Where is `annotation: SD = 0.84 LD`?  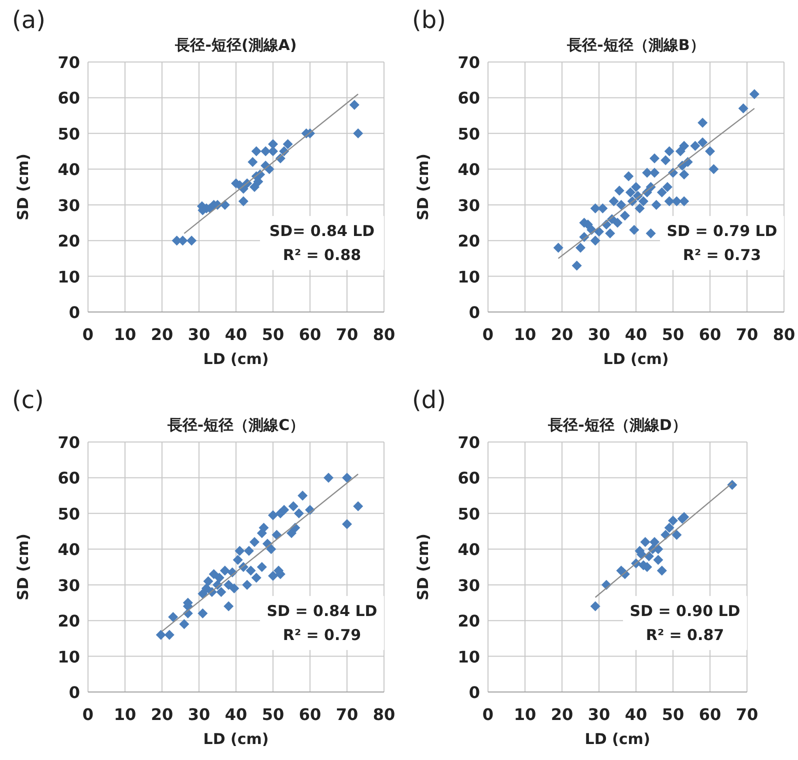
annotation: SD = 0.84 LD is located at coordinates (322, 611).